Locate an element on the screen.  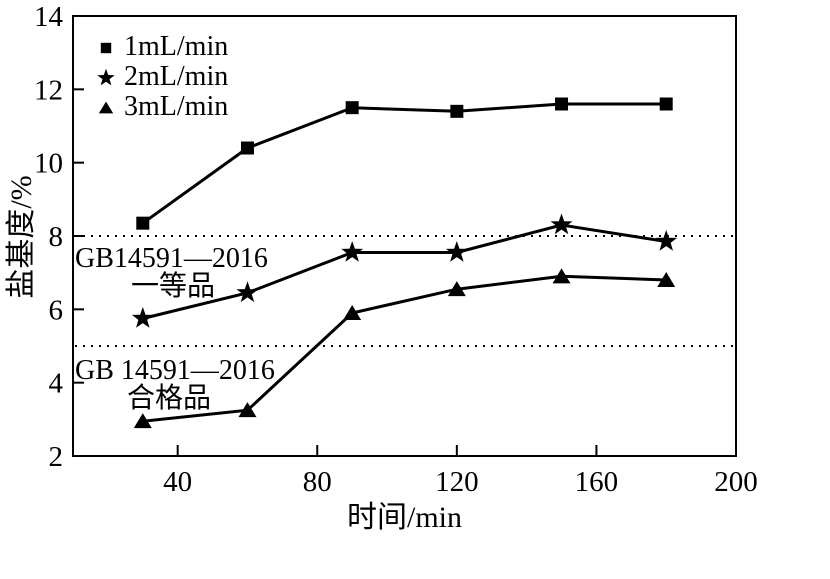
y-tick-labels: 2 4 6 8 10 12 14 is located at coordinates (49, 237).